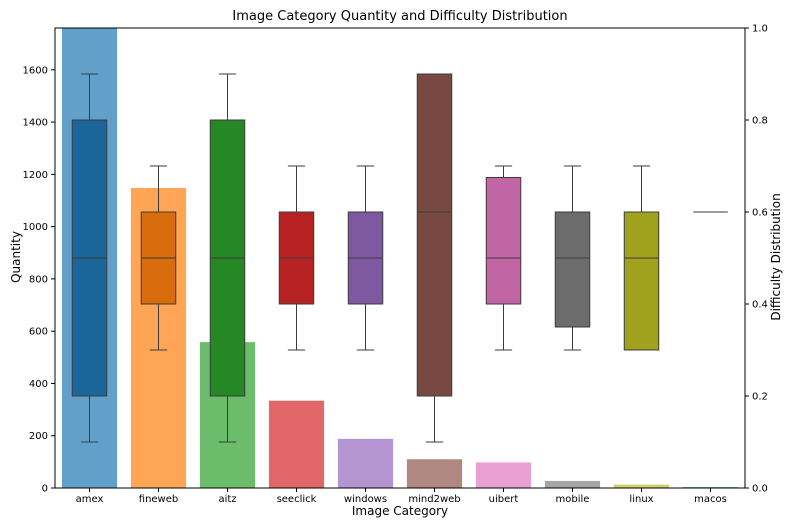 The height and width of the screenshot is (529, 793). Describe the element at coordinates (158, 258) in the screenshot. I see `boxplot-fineweb` at that location.